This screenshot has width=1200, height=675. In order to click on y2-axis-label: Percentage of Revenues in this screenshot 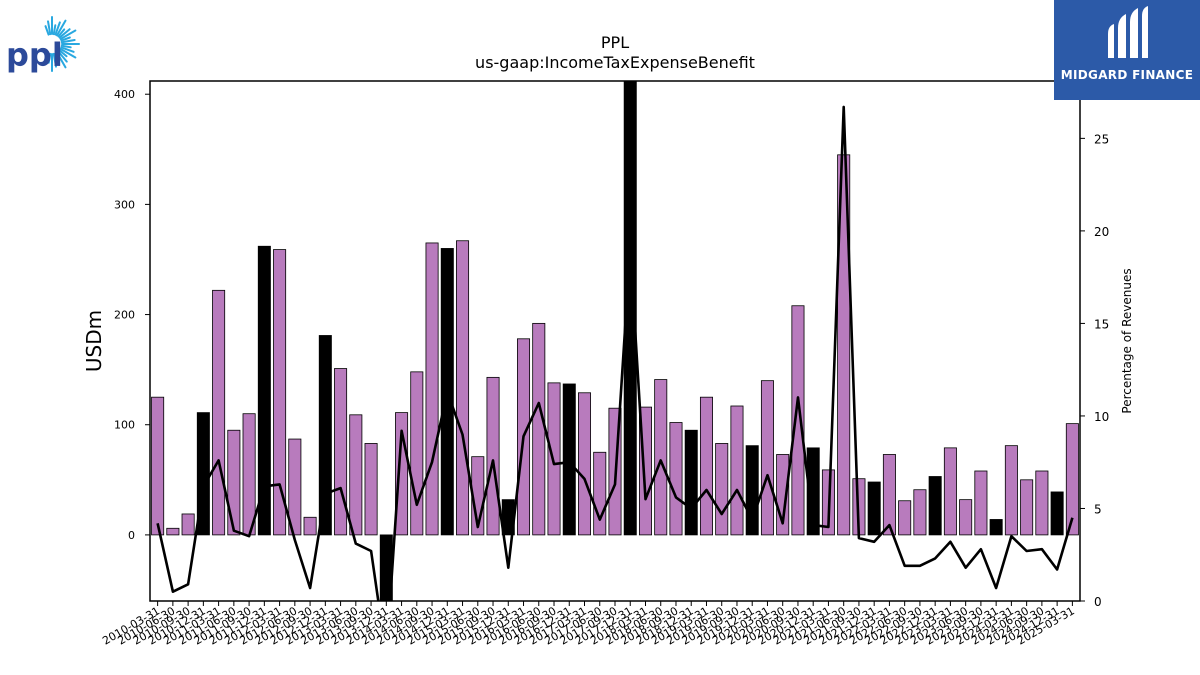, I will do `click(1127, 340)`.